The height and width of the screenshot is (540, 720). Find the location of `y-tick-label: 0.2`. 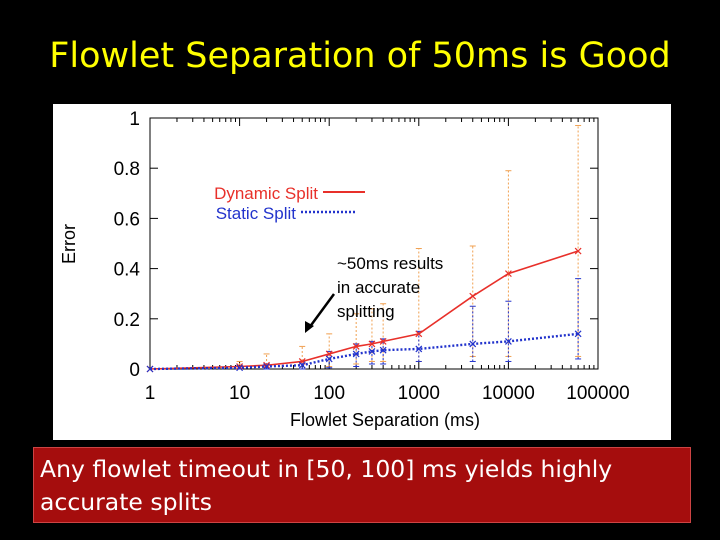

y-tick-label: 0.2 is located at coordinates (127, 320).